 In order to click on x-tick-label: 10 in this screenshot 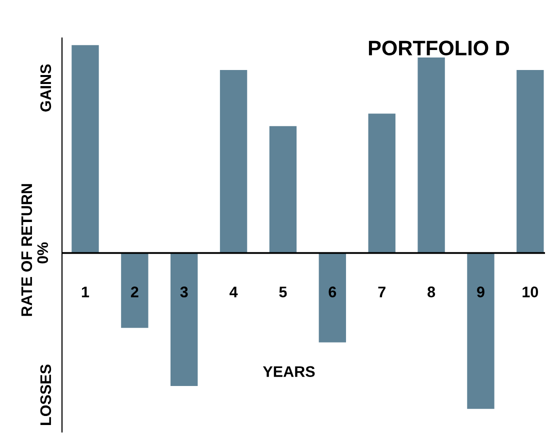, I will do `click(530, 292)`.